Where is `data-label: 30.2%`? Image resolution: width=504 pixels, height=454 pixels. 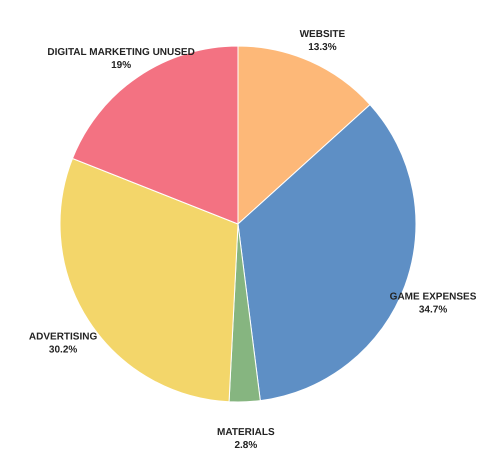 data-label: 30.2% is located at coordinates (63, 350).